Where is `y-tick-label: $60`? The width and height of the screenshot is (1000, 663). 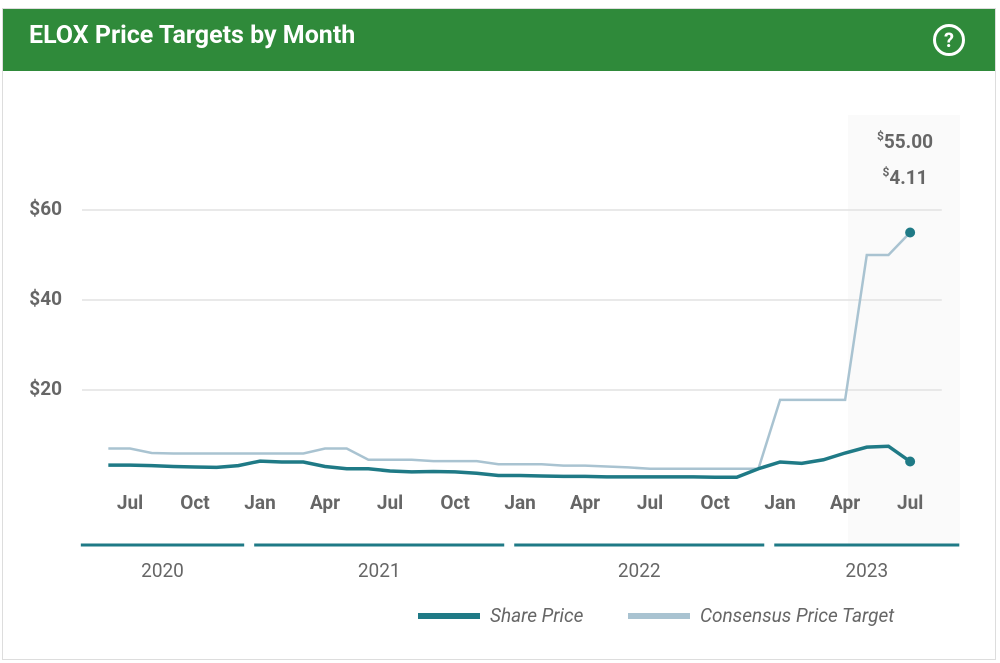
y-tick-label: $60 is located at coordinates (45, 208).